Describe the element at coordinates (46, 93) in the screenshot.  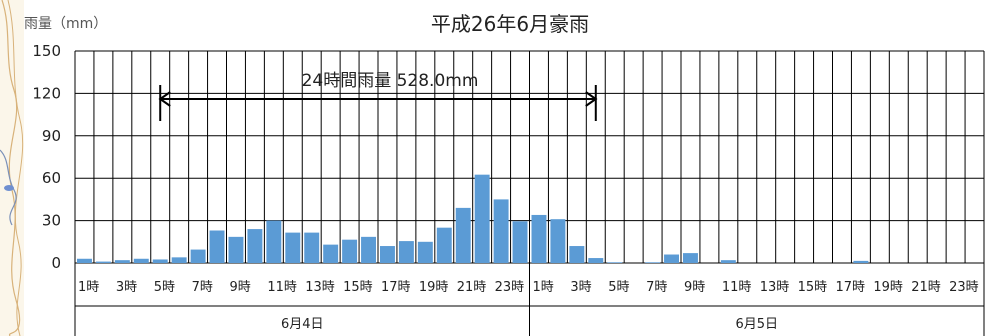
I see `y-tick-label: 120` at that location.